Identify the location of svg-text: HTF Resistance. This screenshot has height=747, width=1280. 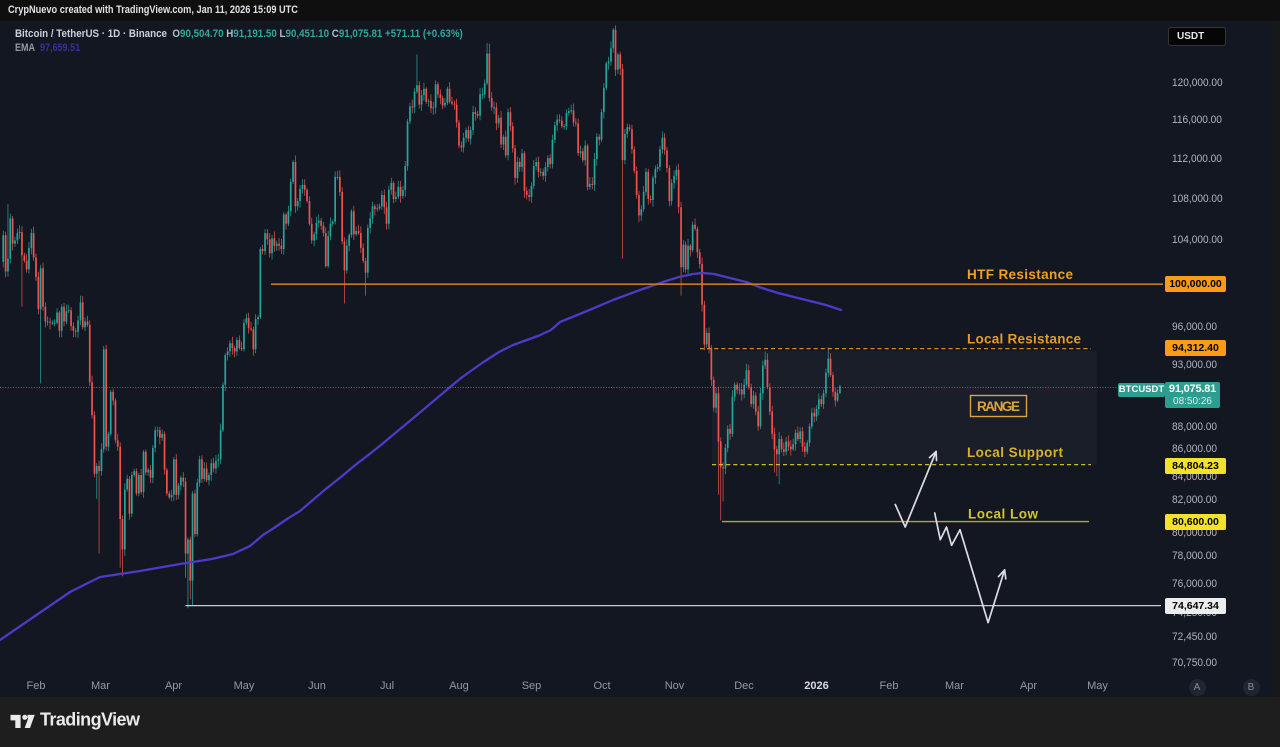
(1020, 274).